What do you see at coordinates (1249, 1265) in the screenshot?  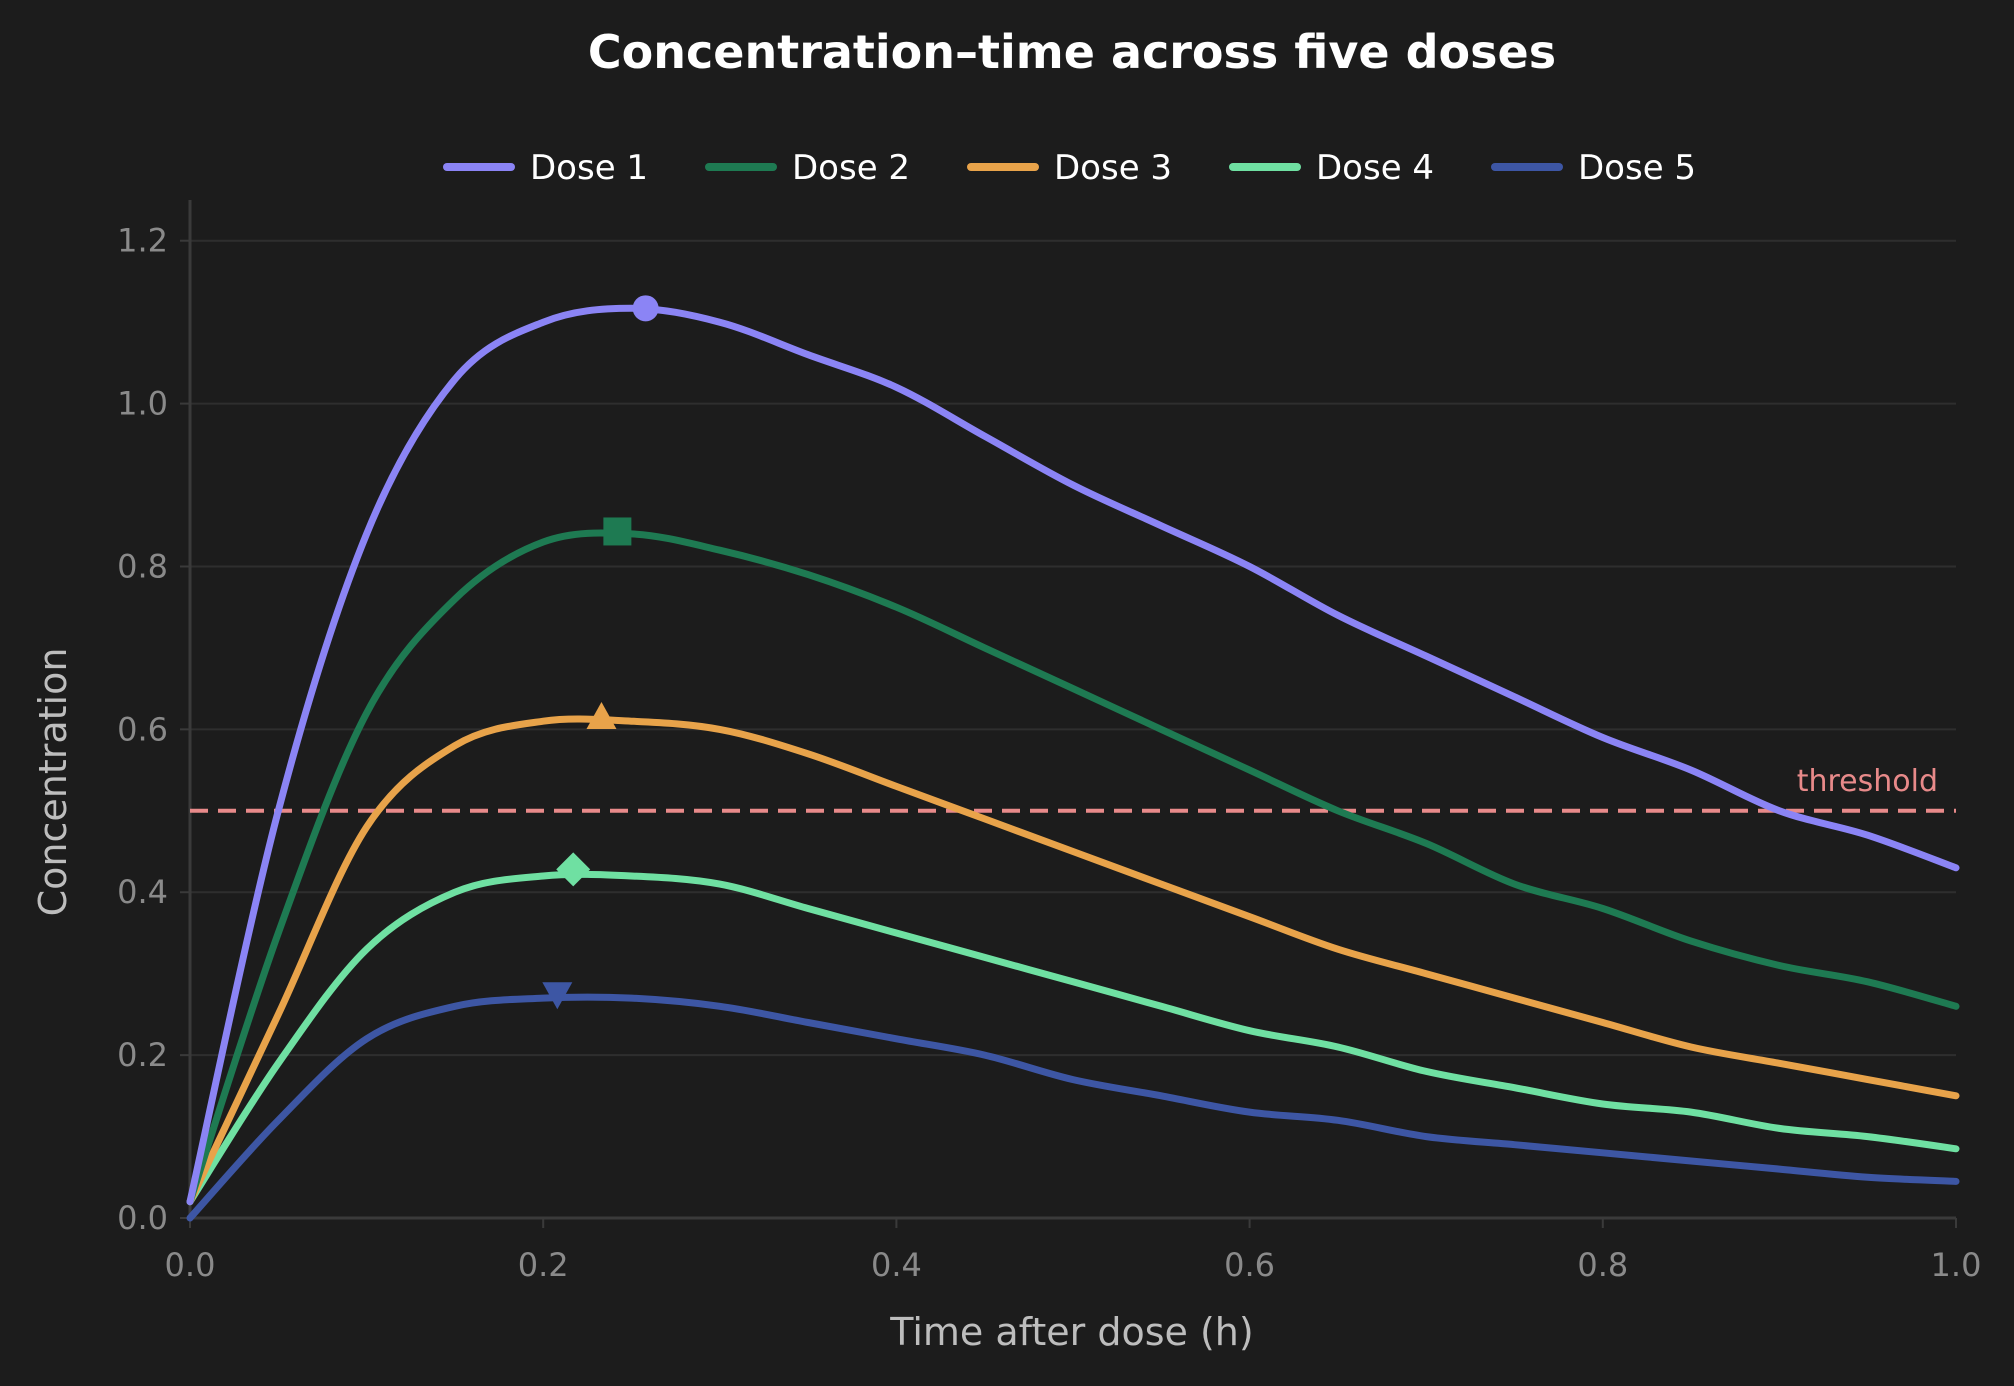 I see `x-tick-label: 0.6` at bounding box center [1249, 1265].